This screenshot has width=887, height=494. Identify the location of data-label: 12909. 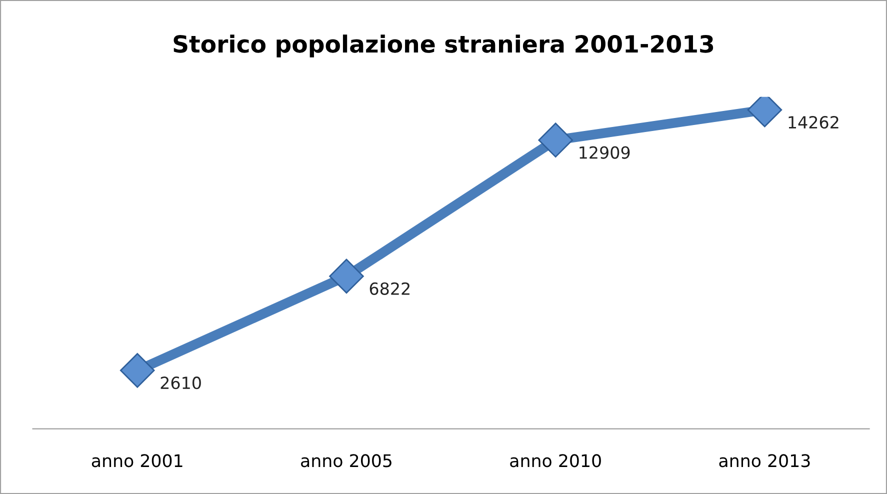
(605, 152).